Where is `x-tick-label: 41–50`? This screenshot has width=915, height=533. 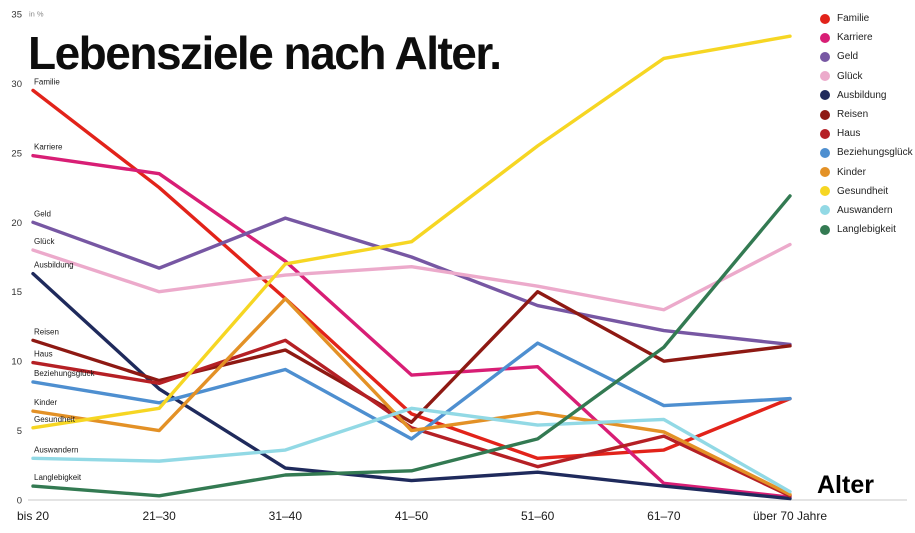 x-tick-label: 41–50 is located at coordinates (412, 516).